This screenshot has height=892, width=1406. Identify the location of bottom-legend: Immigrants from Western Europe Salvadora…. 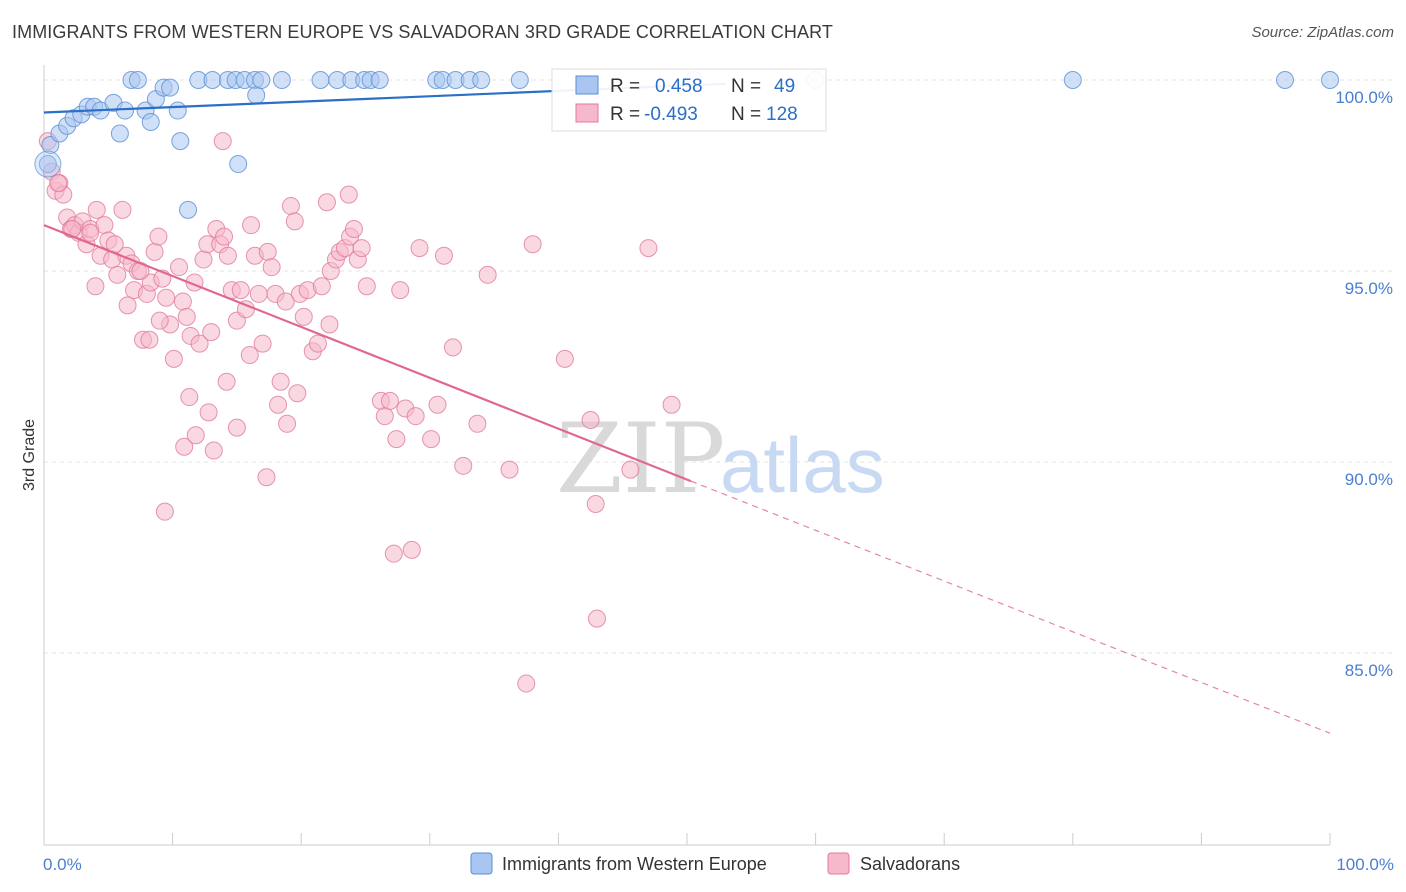
(715, 863).